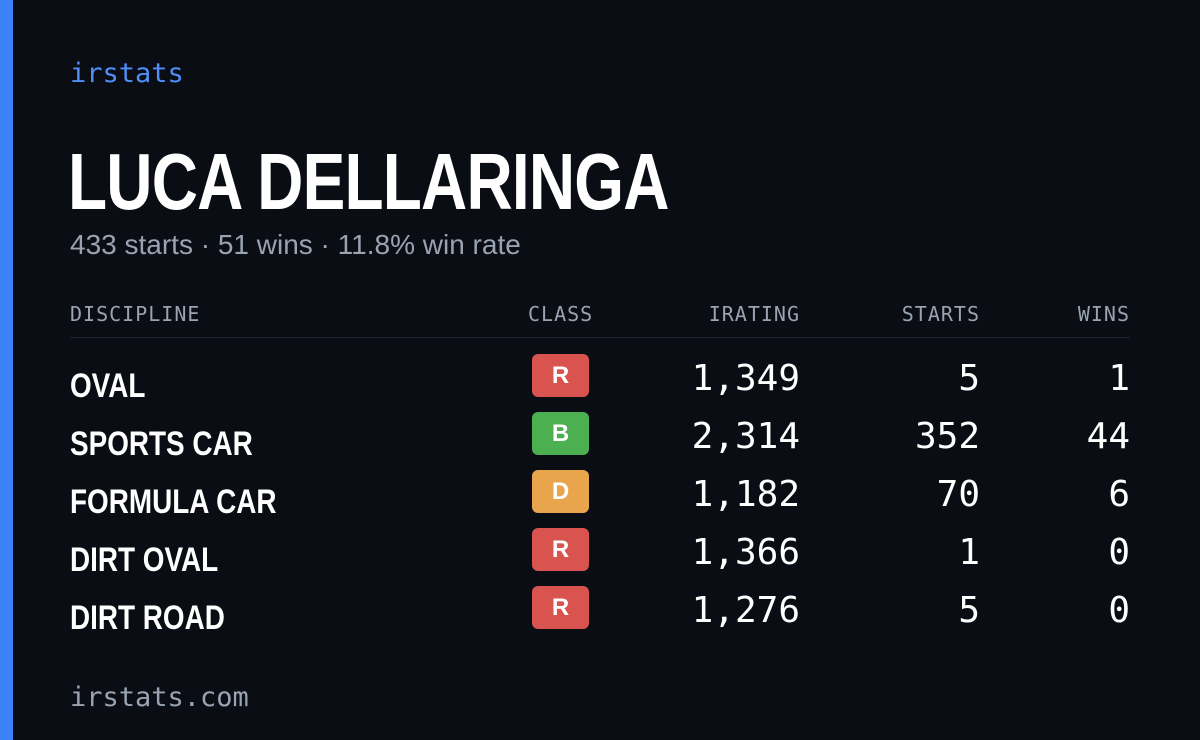  What do you see at coordinates (958, 494) in the screenshot?
I see `starts-value: 70` at bounding box center [958, 494].